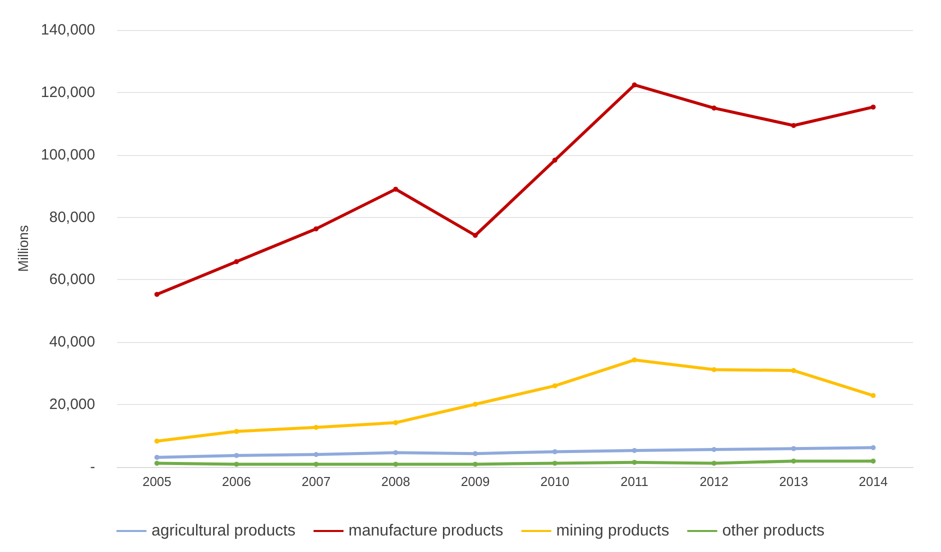 This screenshot has height=552, width=941. Describe the element at coordinates (236, 481) in the screenshot. I see `x-tick-label: 2006` at that location.